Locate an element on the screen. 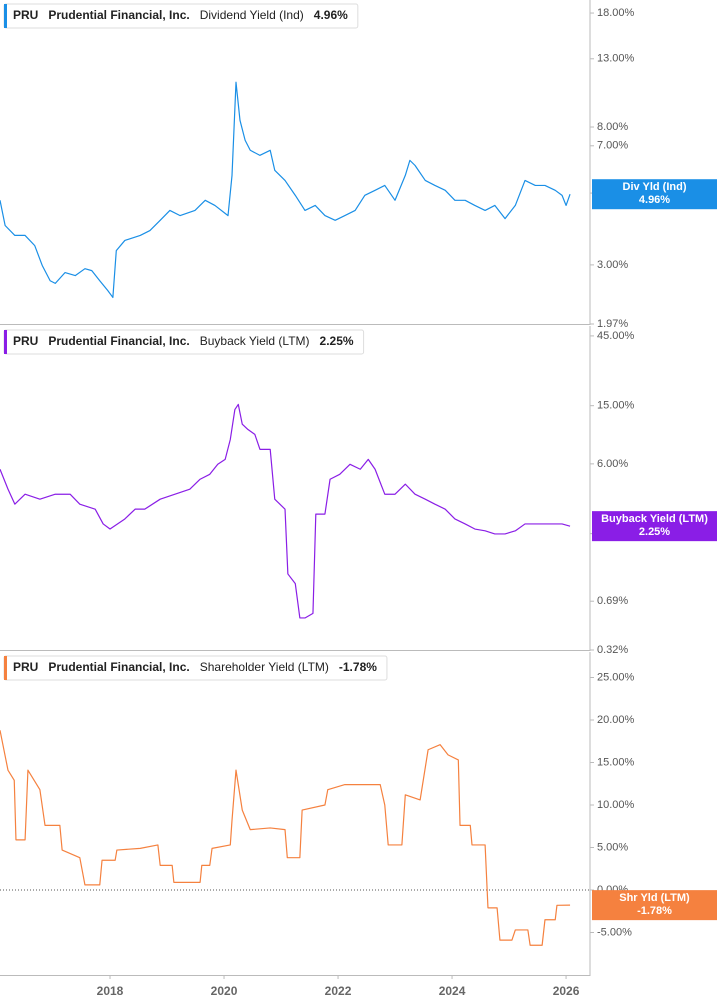 Image resolution: width=717 pixels, height=1005 pixels. y-tick-label: 25.00% is located at coordinates (616, 677).